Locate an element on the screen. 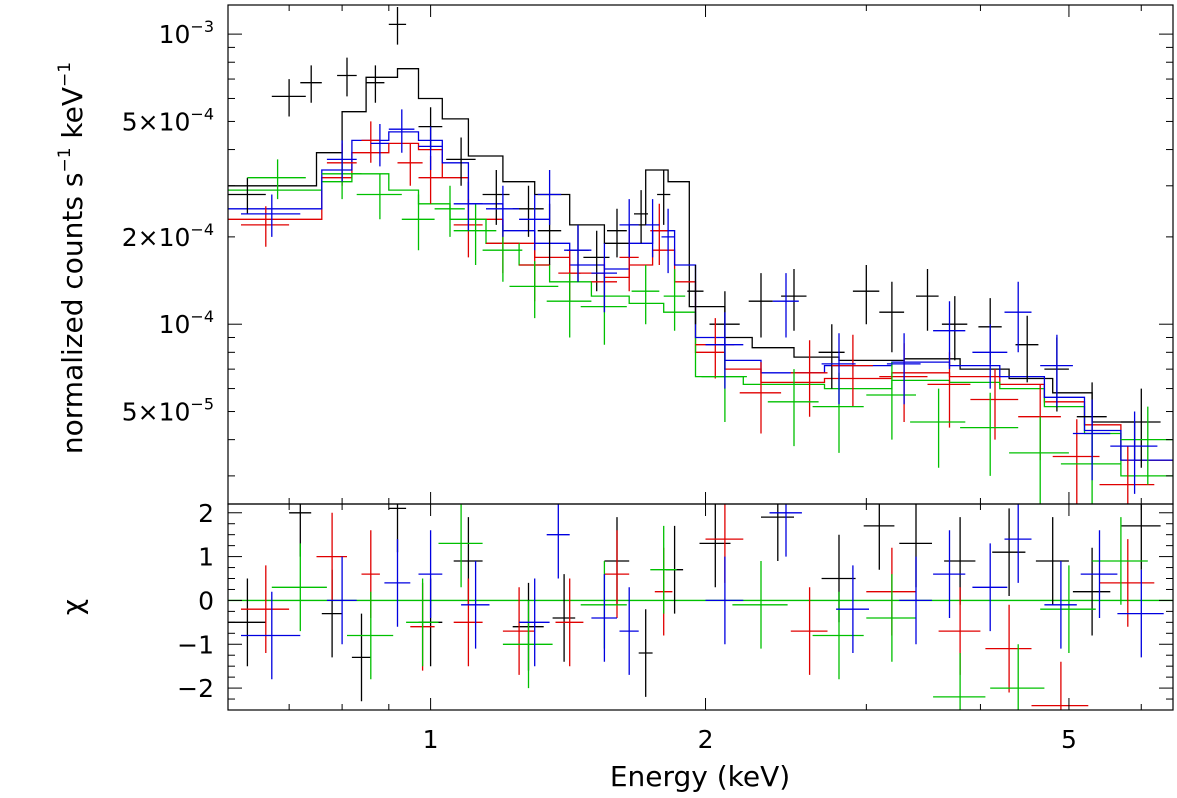 The width and height of the screenshot is (1177, 798). y-tick-label: 1 is located at coordinates (206, 557).